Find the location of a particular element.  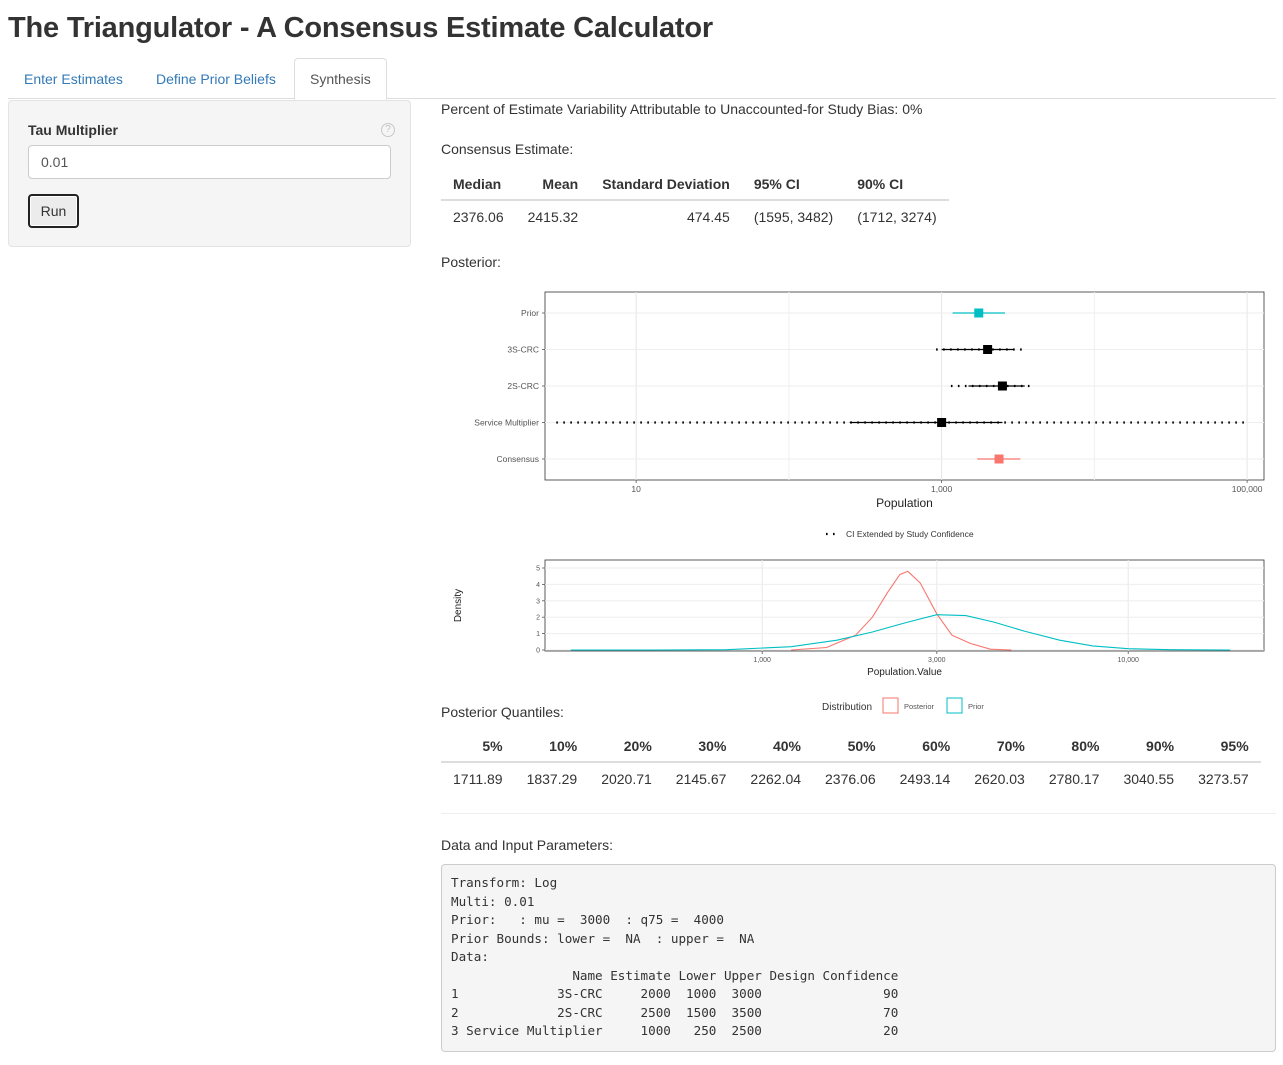

x-tick-label: 100,000 is located at coordinates (1247, 489).